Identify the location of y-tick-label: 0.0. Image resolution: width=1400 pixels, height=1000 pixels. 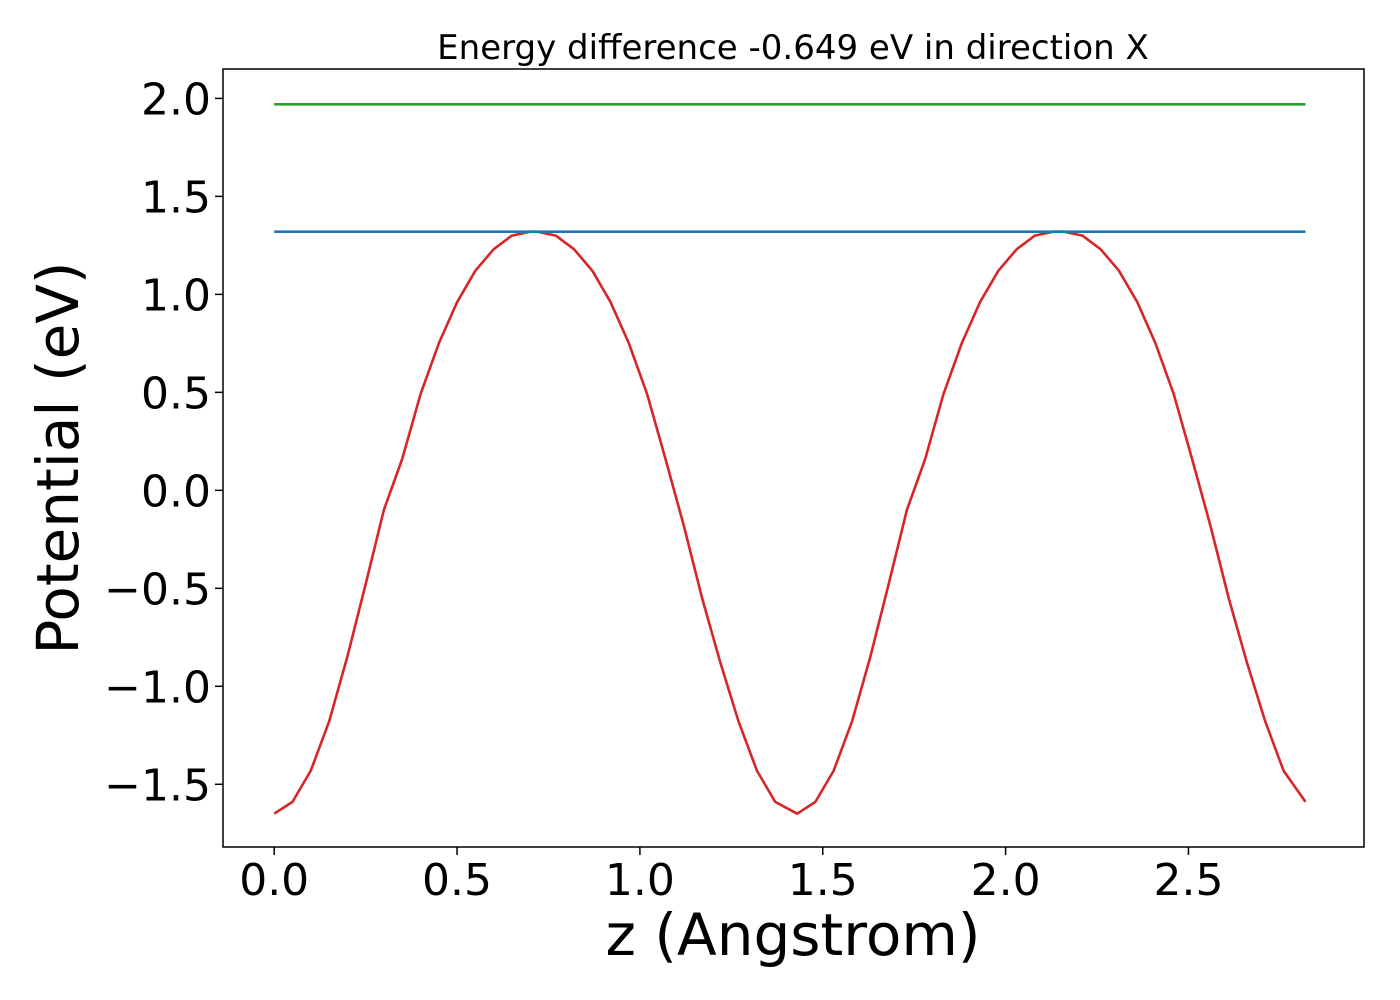
(176, 491).